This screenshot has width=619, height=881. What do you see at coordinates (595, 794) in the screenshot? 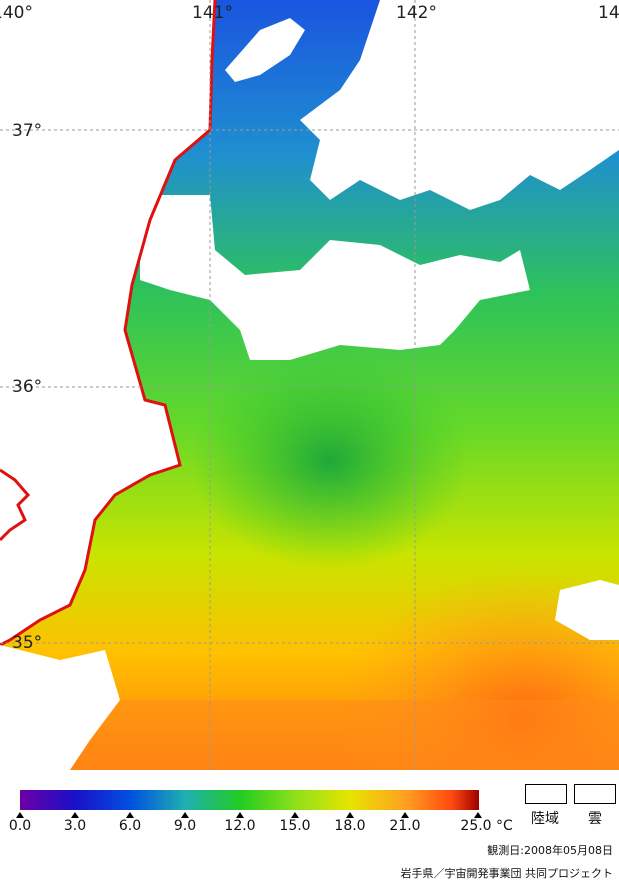
I see `cloud-swatch` at bounding box center [595, 794].